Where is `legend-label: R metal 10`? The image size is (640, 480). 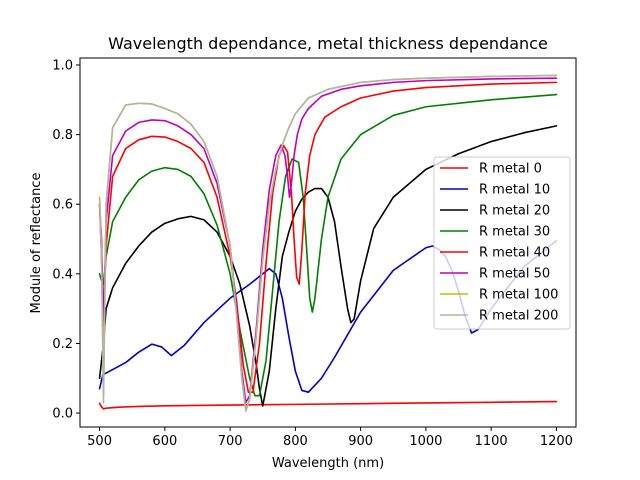
legend-label: R metal 10 is located at coordinates (514, 190).